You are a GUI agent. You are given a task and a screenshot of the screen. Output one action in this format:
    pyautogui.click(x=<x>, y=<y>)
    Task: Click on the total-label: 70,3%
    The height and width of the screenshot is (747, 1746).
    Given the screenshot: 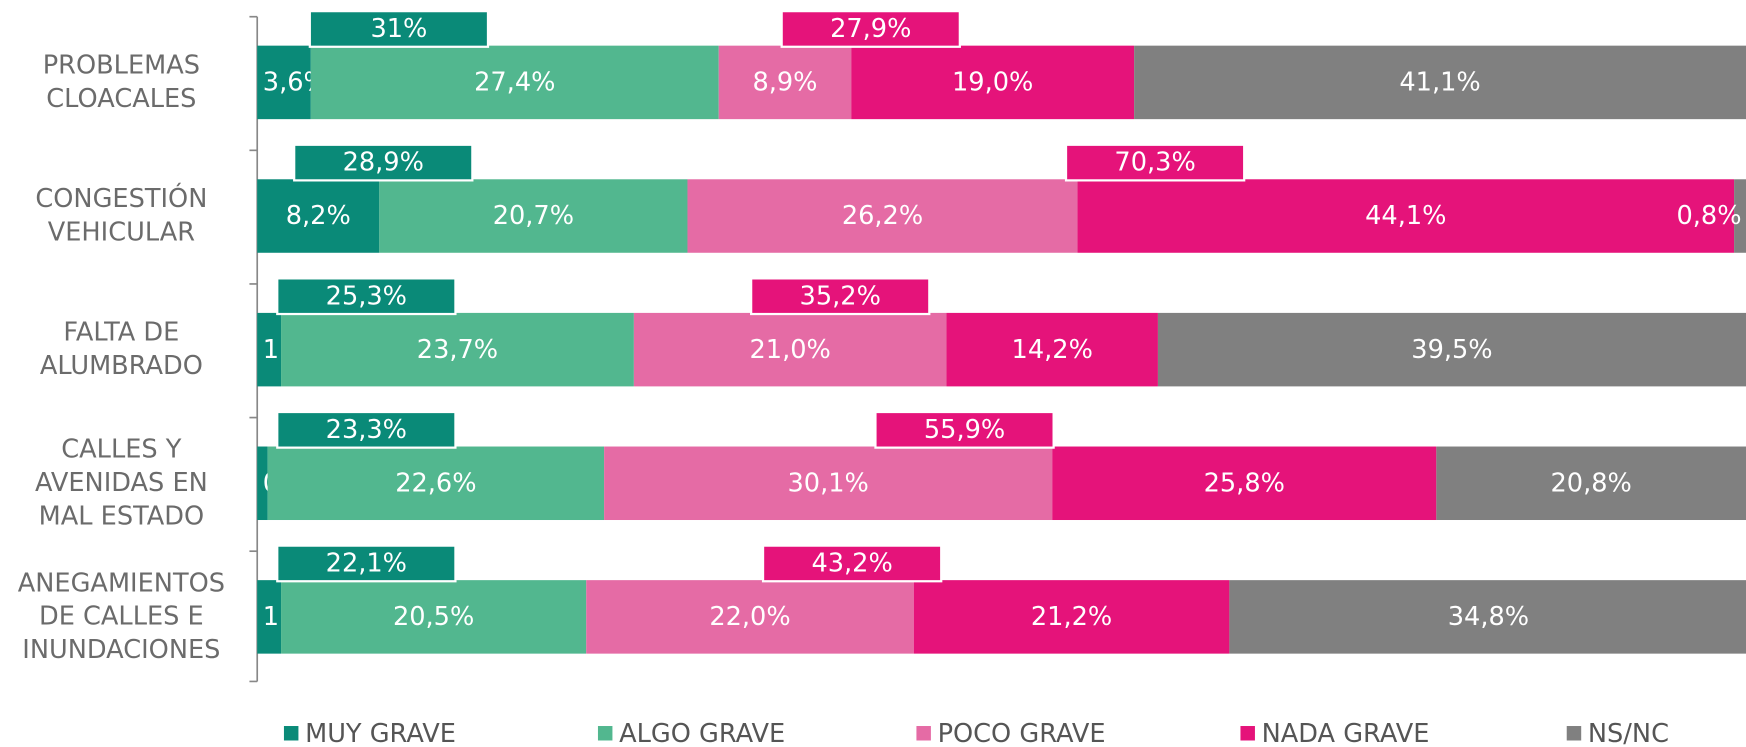 What is the action you would take?
    pyautogui.click(x=1154, y=163)
    